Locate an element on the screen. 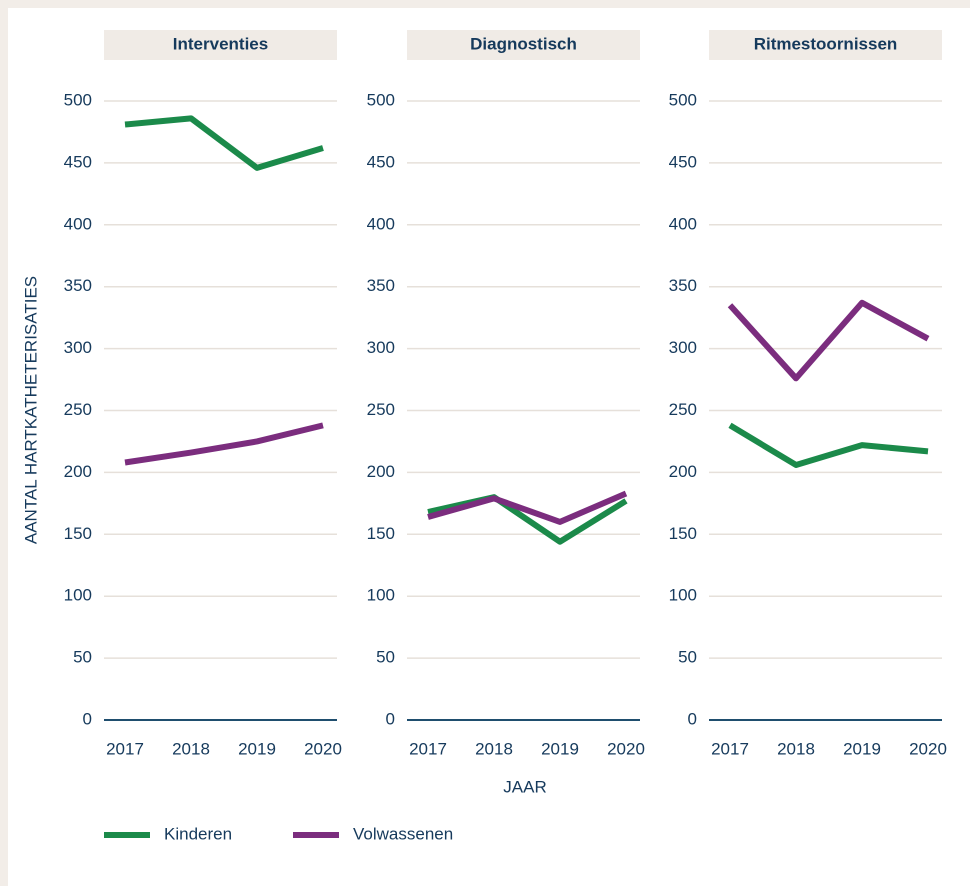  panel-title: Ritmestoornissen is located at coordinates (826, 43).